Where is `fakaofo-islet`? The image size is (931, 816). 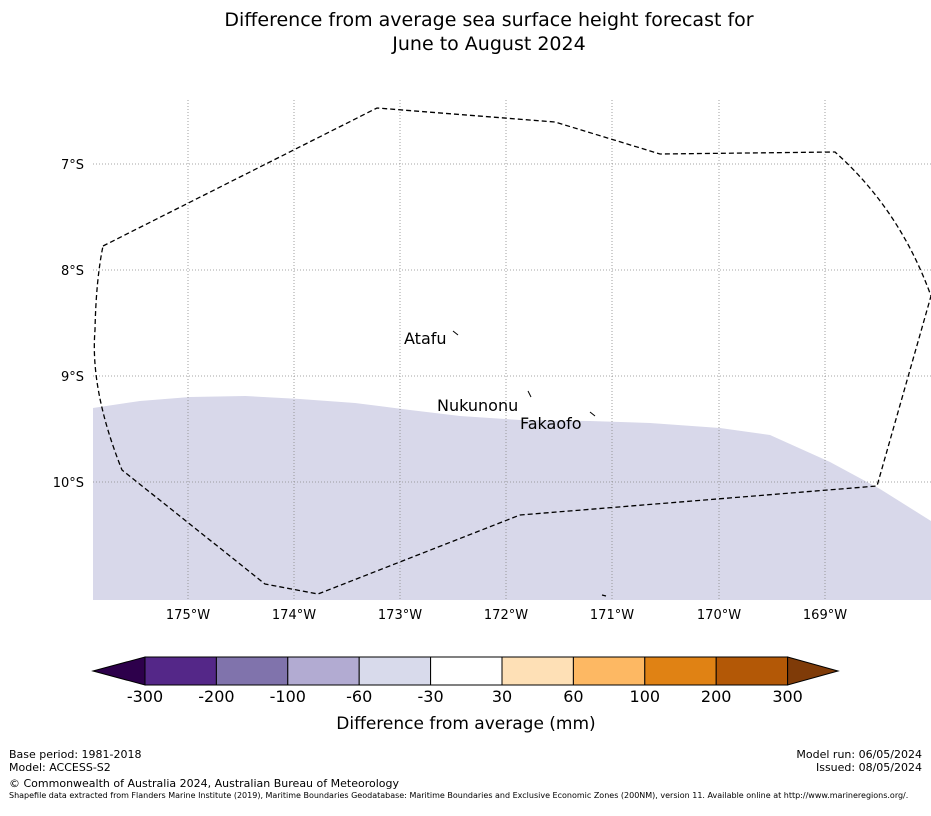 fakaofo-islet is located at coordinates (592, 414).